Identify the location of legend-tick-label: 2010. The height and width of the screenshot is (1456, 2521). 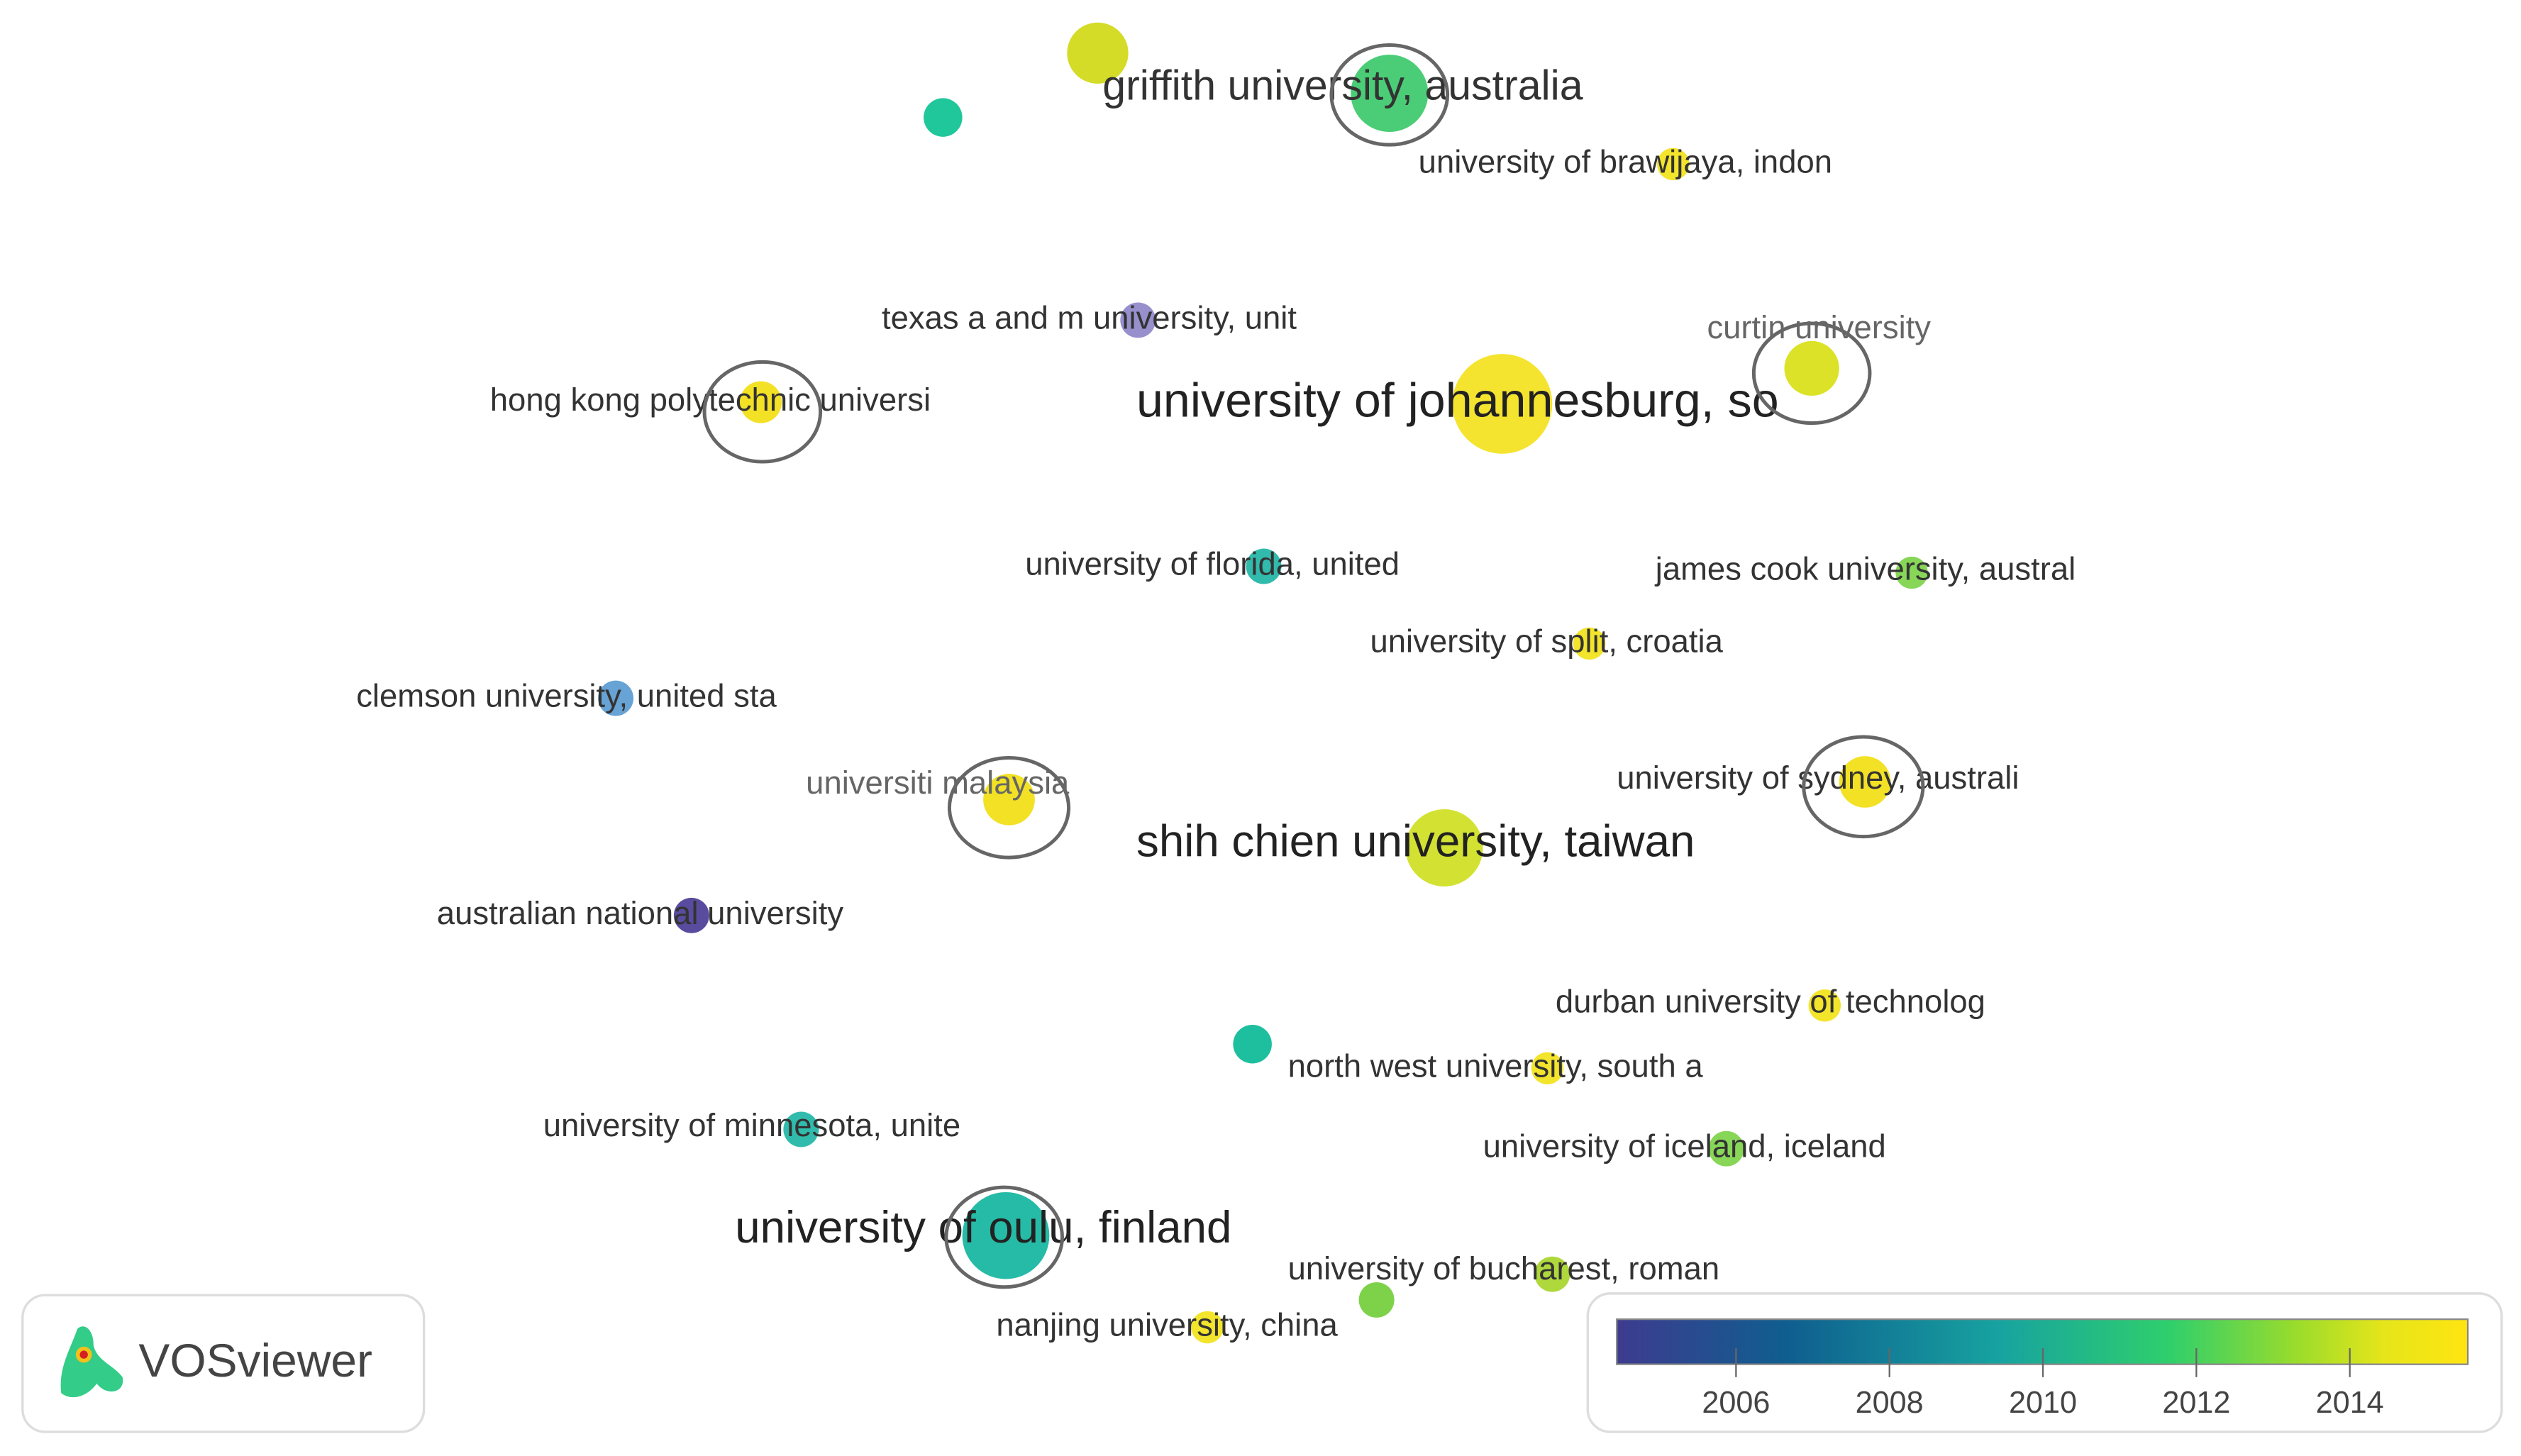
(2043, 1403).